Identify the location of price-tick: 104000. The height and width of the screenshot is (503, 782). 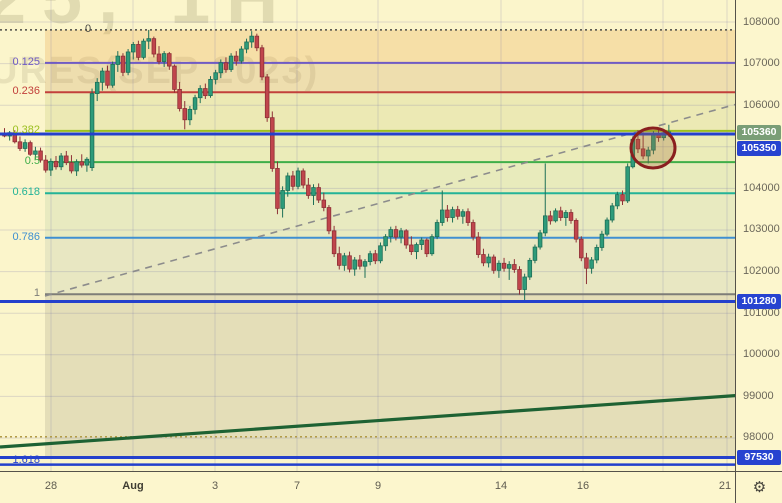
(761, 187).